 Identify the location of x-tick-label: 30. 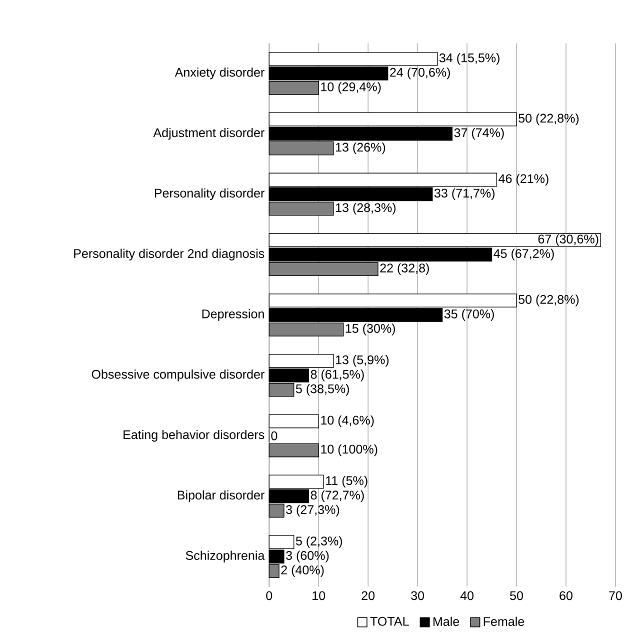
(417, 595).